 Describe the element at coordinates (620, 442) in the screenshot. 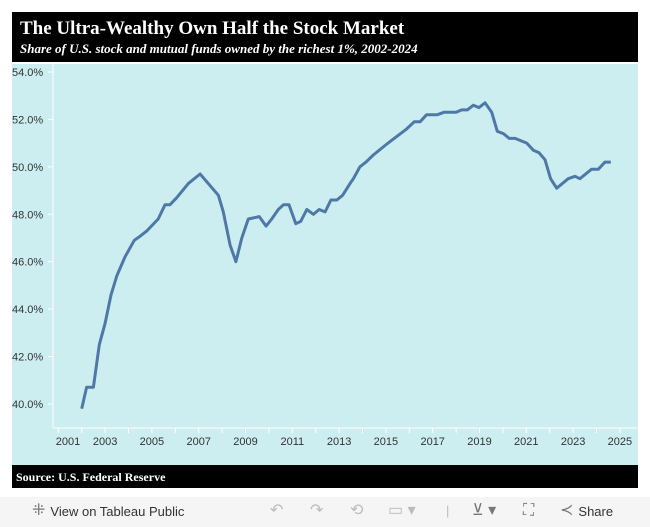

I see `x-tick-label: 2025` at that location.